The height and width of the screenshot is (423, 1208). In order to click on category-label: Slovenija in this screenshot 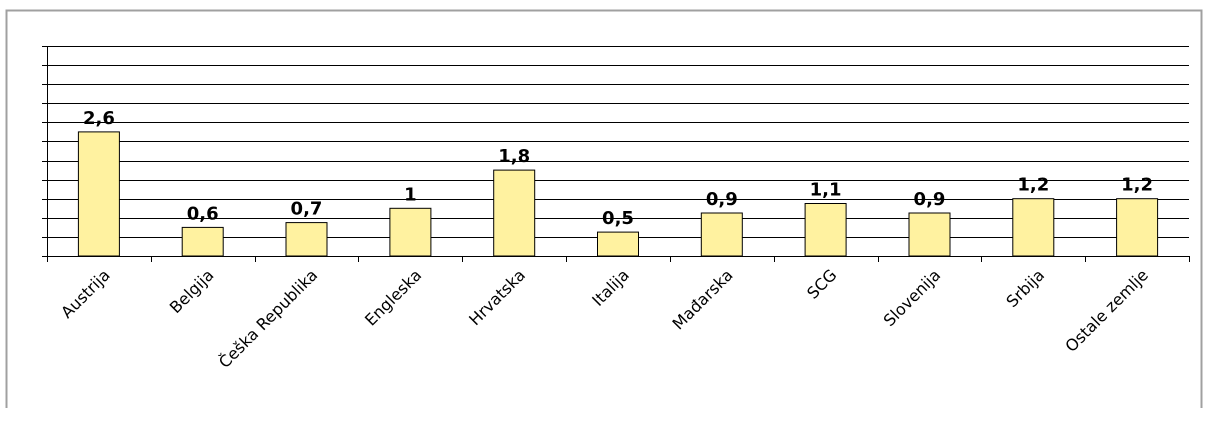, I will do `click(912, 297)`.